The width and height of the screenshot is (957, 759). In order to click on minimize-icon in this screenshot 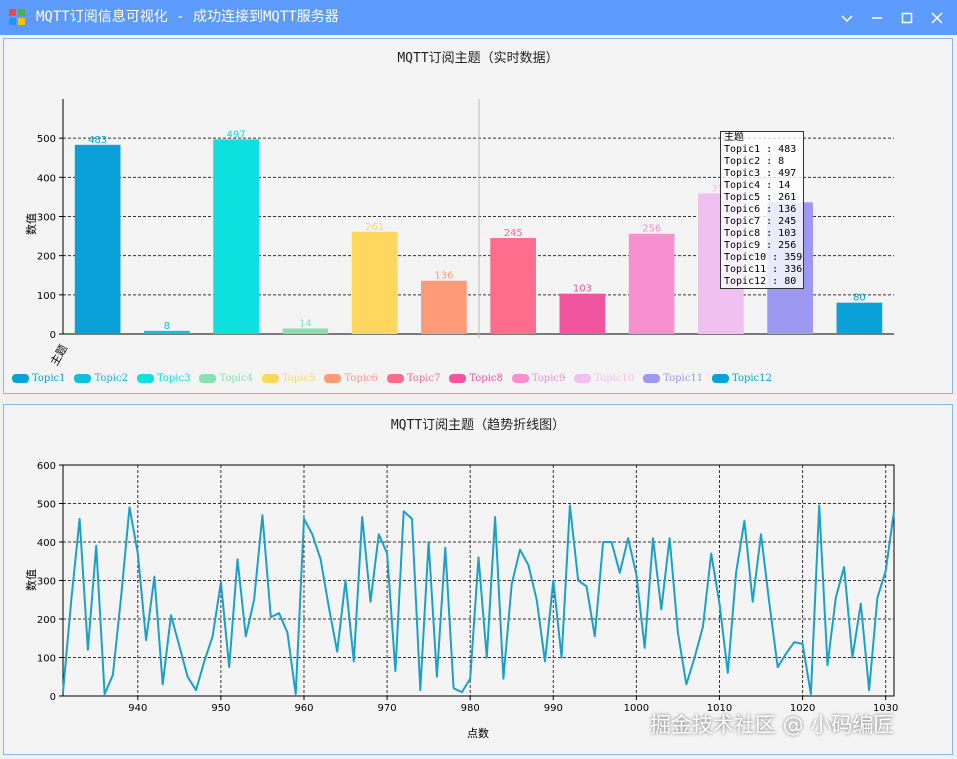, I will do `click(877, 17)`.